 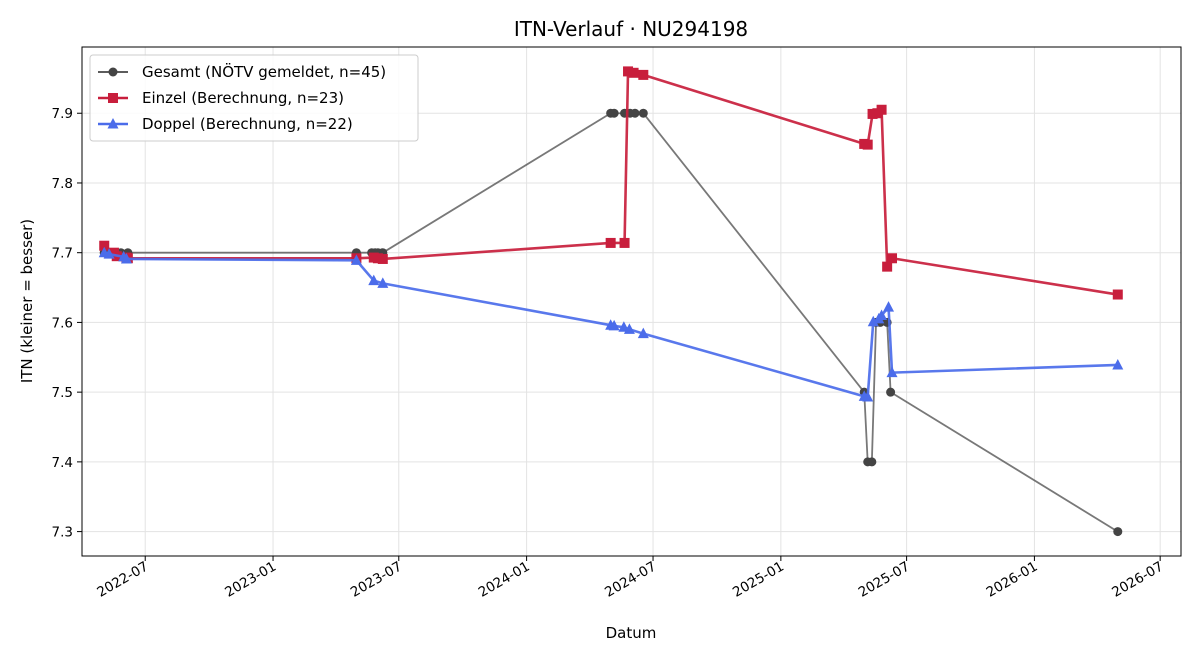 What do you see at coordinates (631, 29) in the screenshot?
I see `chart-title: ITN-Verlauf · NU294198` at bounding box center [631, 29].